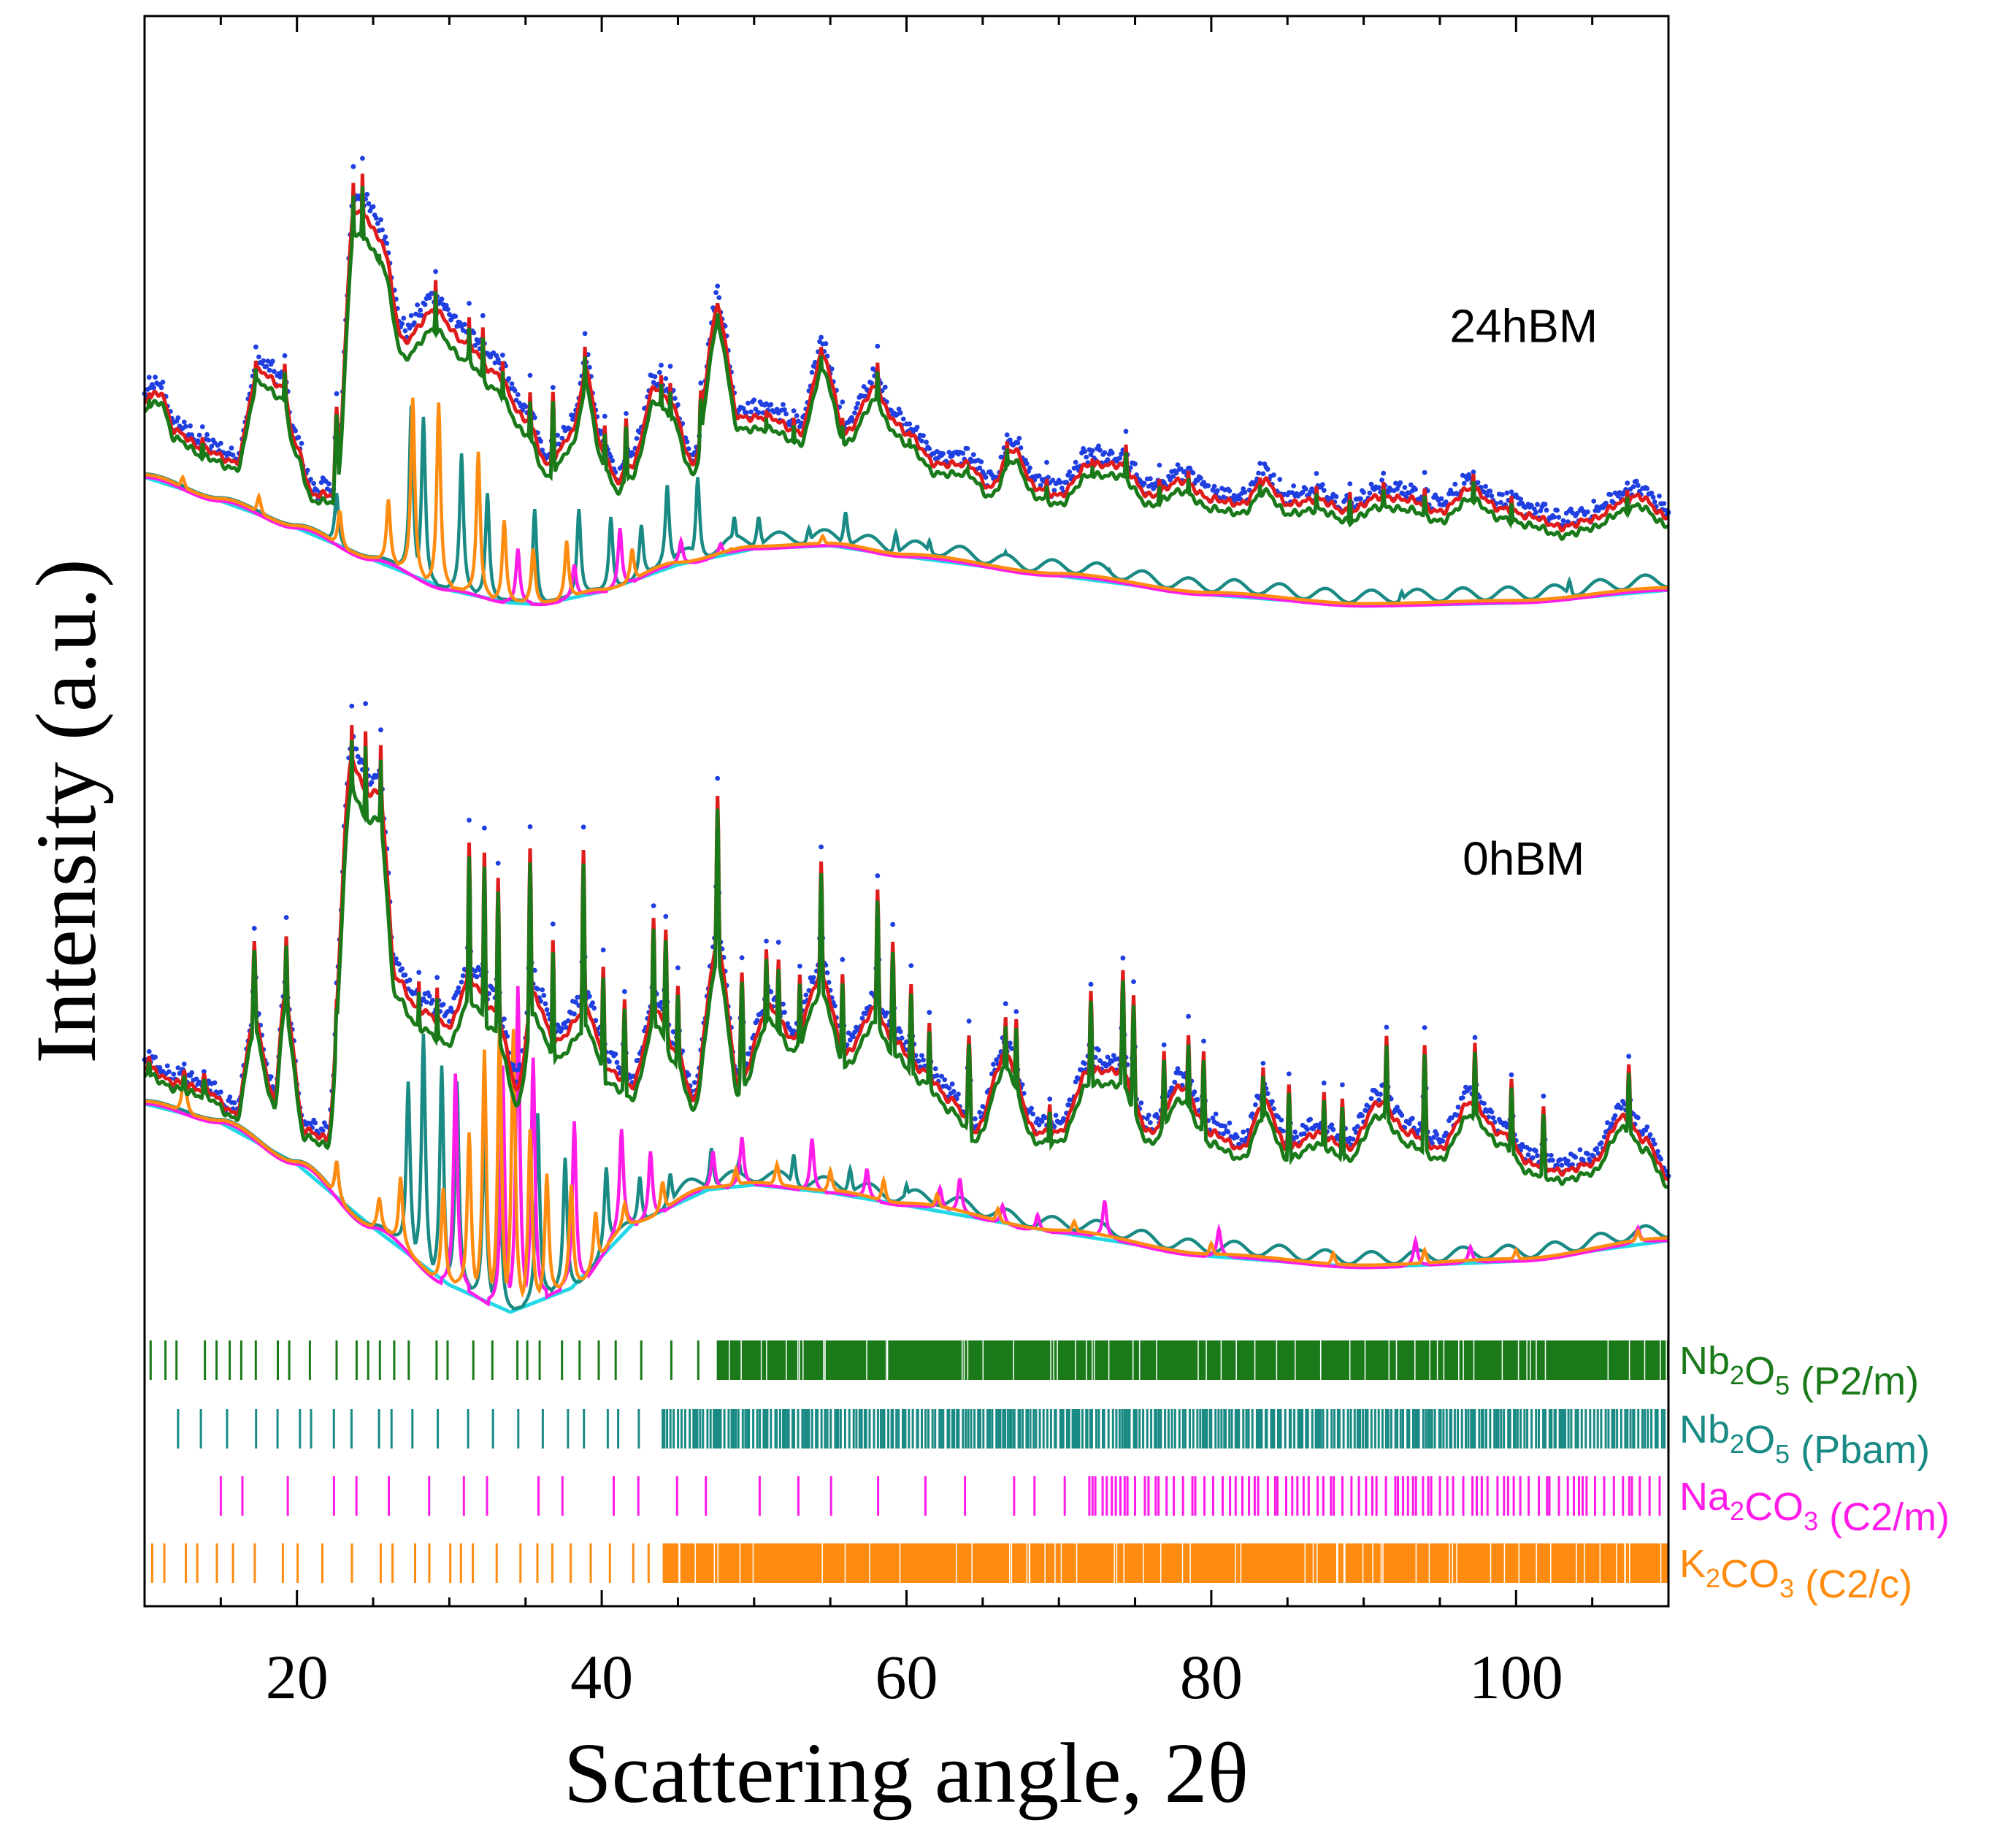 The image size is (2016, 1834). What do you see at coordinates (1854, 1381) in the screenshot?
I see `legend-text: (P2/m)` at bounding box center [1854, 1381].